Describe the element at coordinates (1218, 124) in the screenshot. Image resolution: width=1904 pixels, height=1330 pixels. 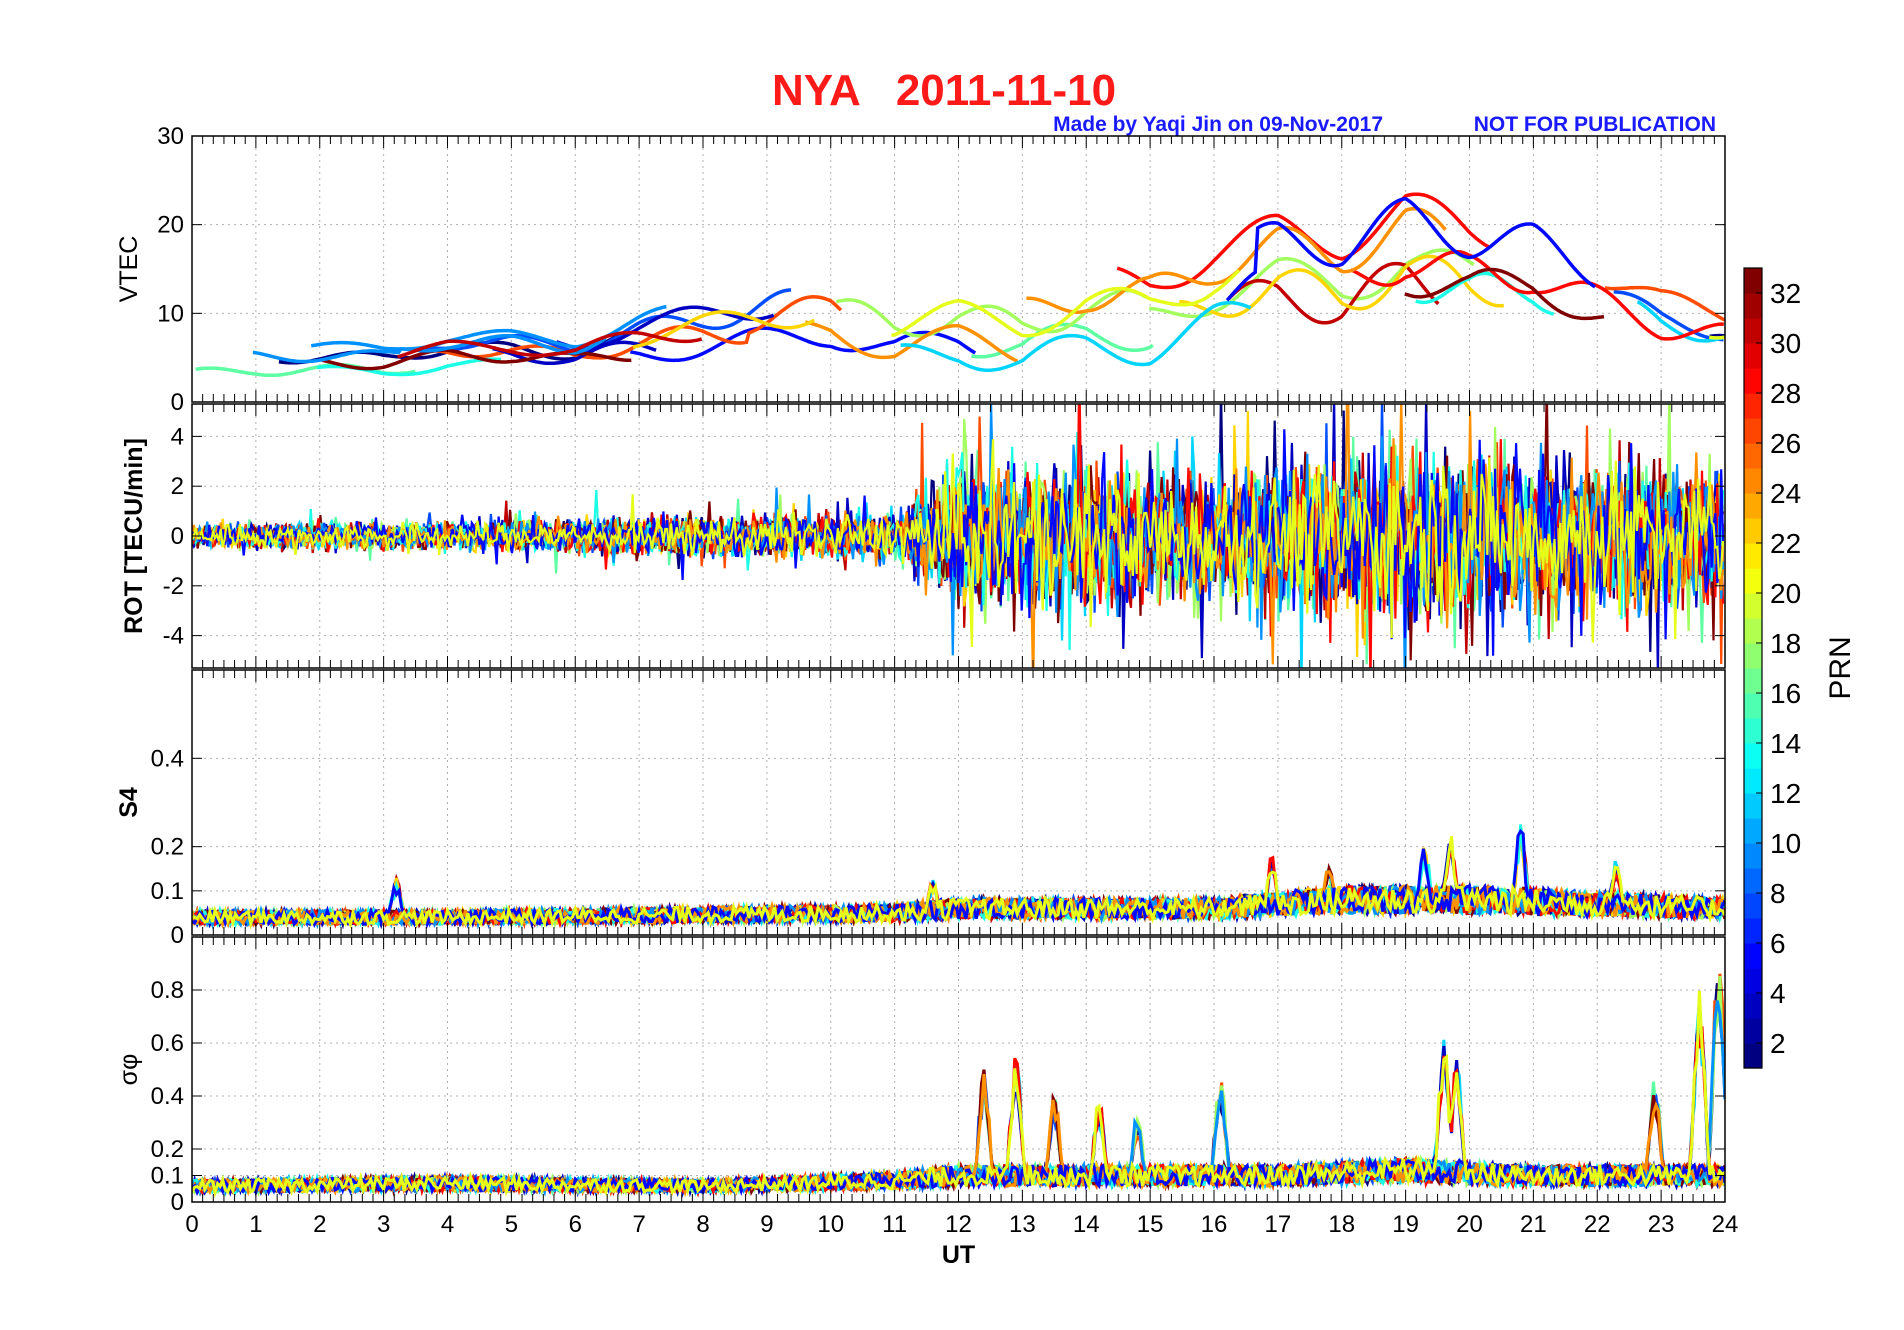
I see `credit-note: Made by Yaqi Jin on 09-Nov-2017` at that location.